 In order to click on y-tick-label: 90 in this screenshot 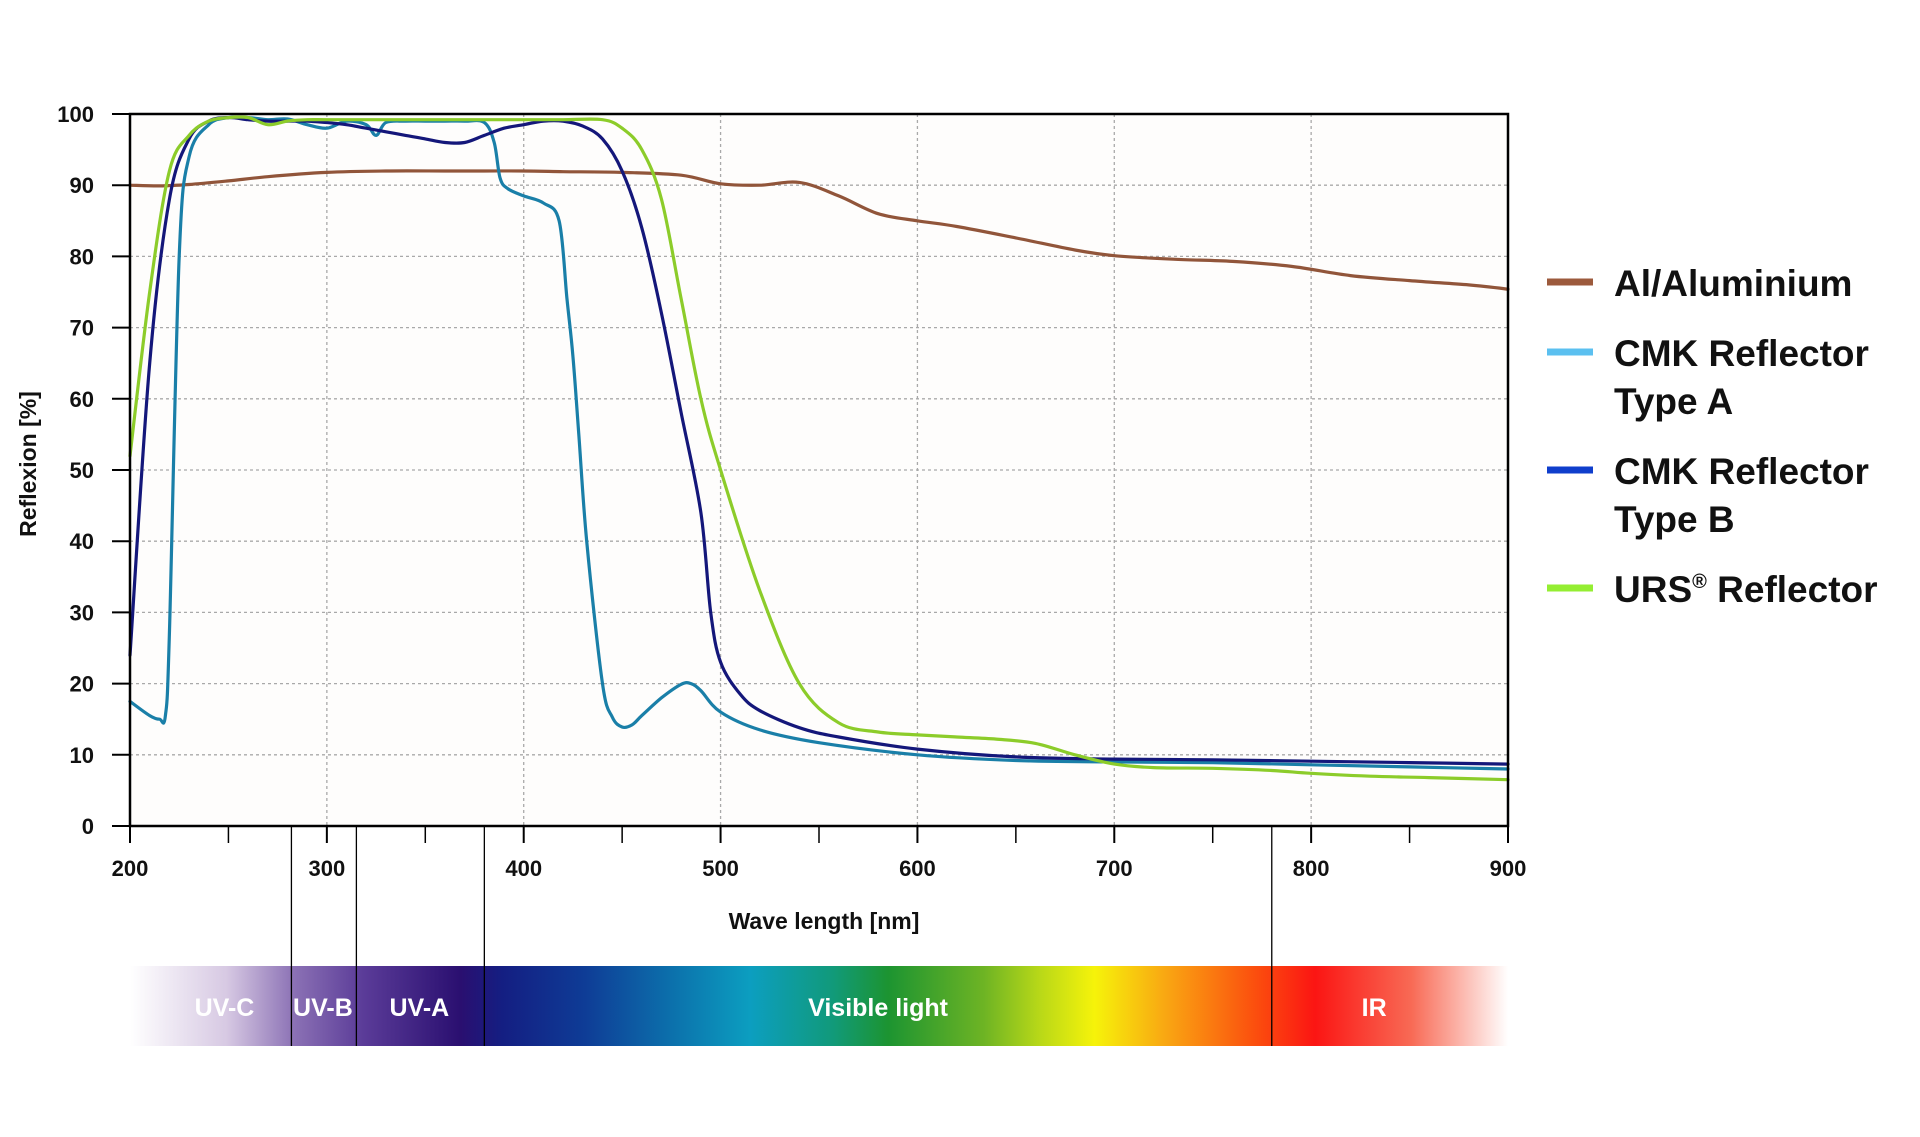, I will do `click(82, 185)`.